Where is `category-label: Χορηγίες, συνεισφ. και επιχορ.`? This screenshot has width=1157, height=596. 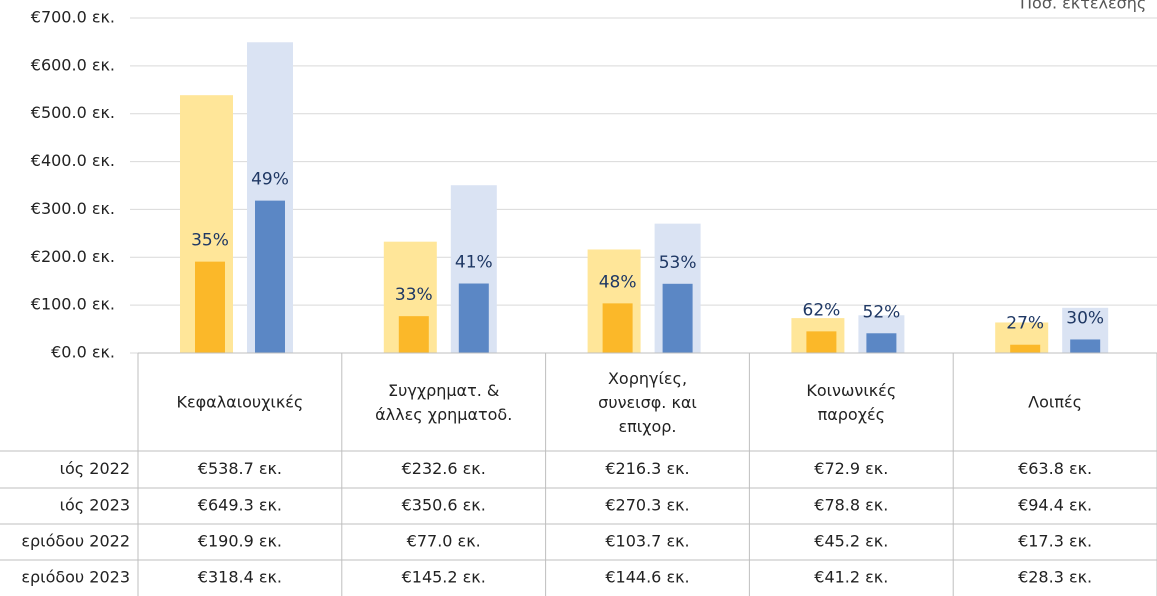
category-label: Χορηγίες, συνεισφ. και επιχορ. is located at coordinates (647, 402).